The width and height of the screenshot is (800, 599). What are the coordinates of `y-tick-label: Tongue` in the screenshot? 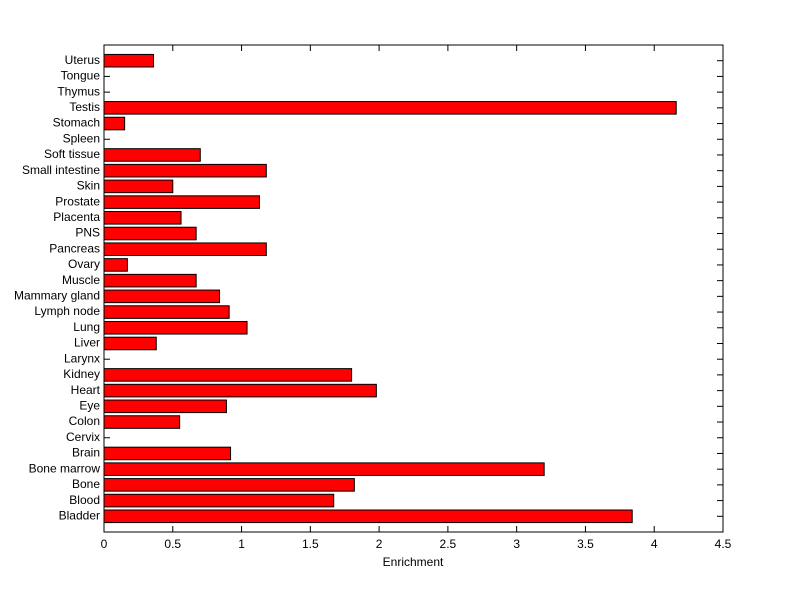 It's located at (81, 76).